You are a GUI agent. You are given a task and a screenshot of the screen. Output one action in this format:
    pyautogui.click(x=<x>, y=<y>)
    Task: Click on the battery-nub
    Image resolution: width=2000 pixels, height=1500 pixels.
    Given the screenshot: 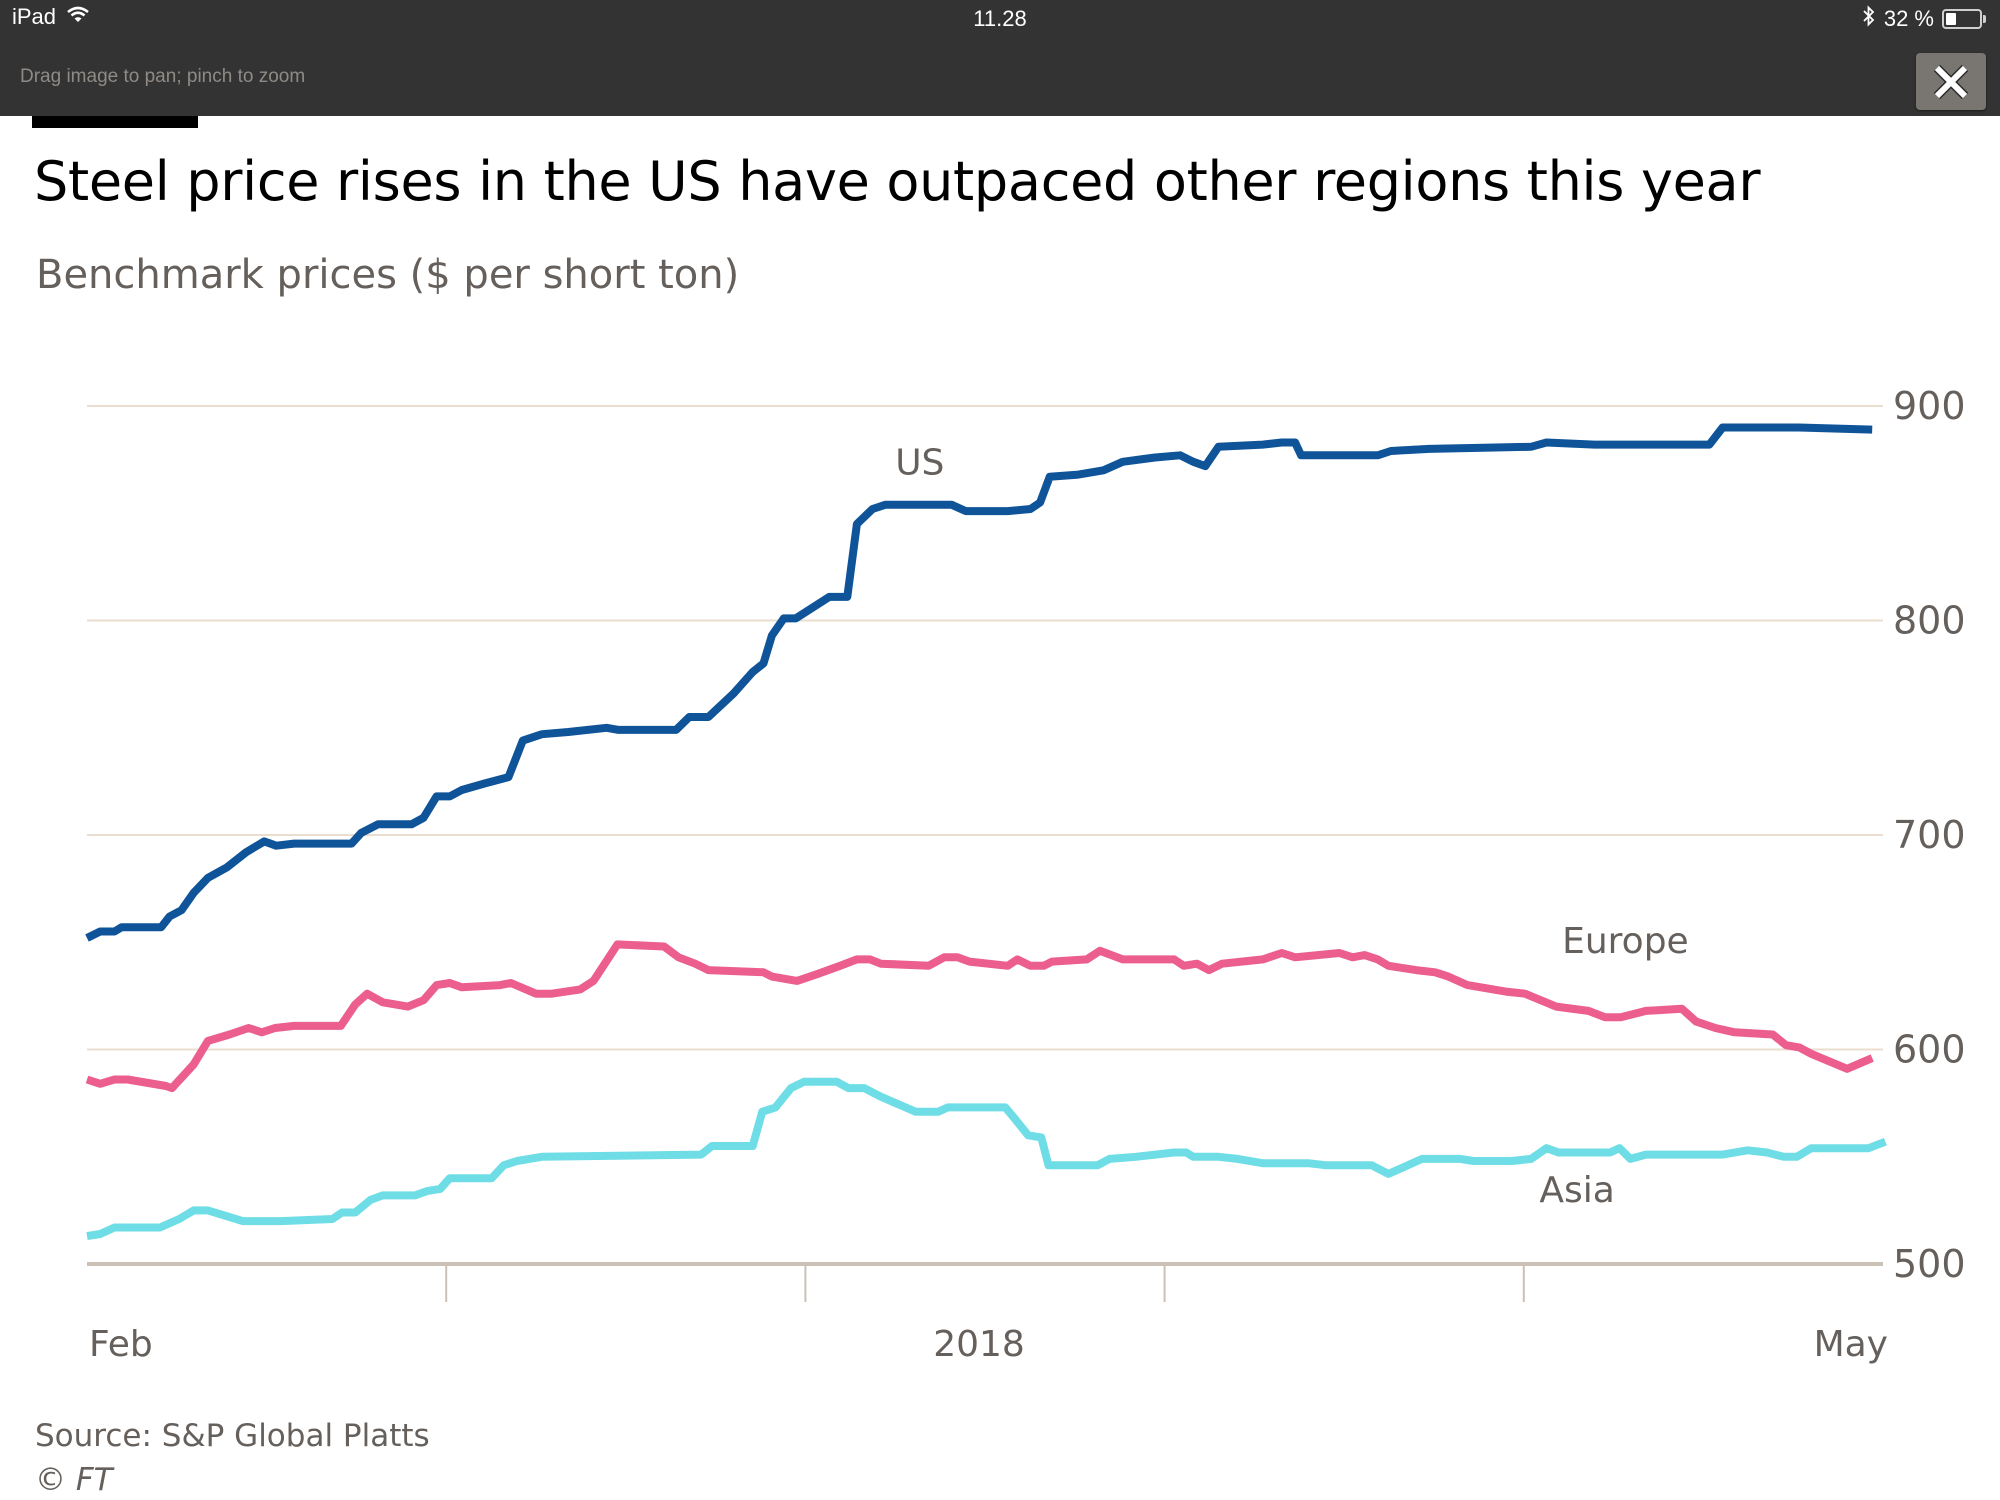 What is the action you would take?
    pyautogui.click(x=1984, y=19)
    